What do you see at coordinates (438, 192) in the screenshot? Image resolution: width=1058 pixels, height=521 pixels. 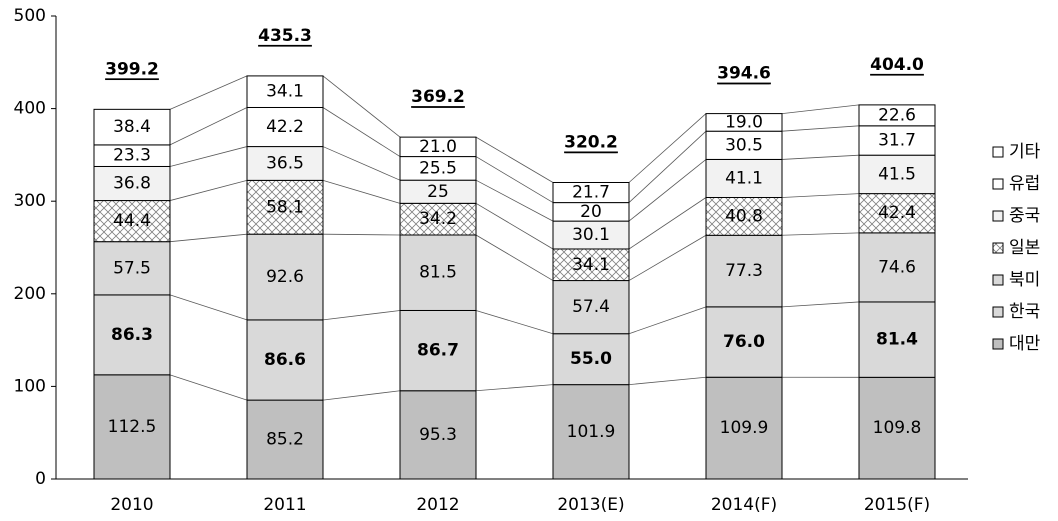 I see `bar-value-label: 25` at bounding box center [438, 192].